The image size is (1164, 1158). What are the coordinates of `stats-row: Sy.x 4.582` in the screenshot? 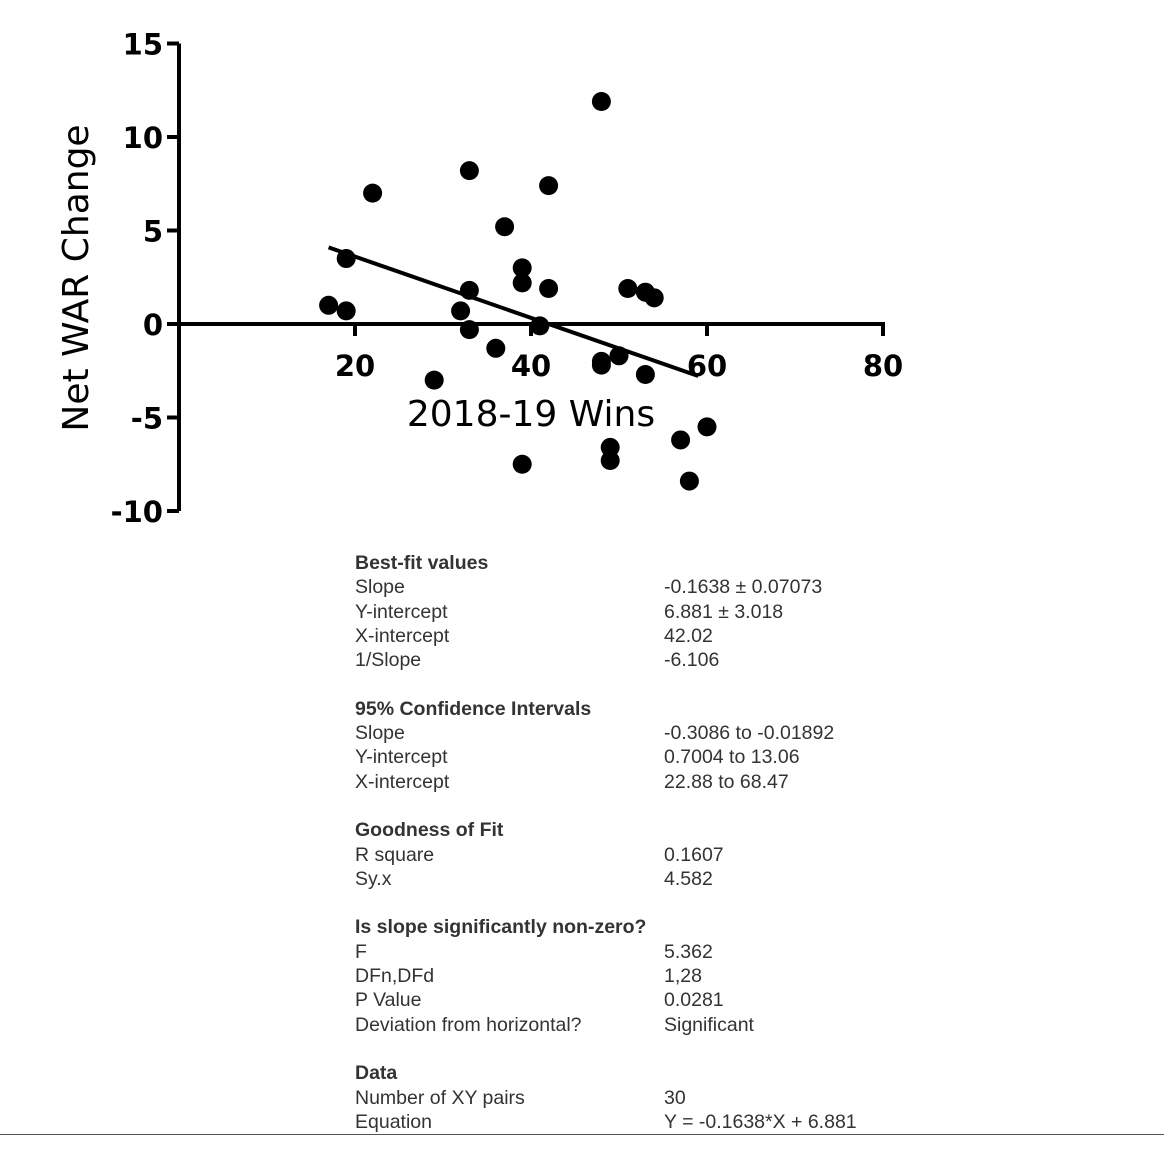 It's located at (665, 879).